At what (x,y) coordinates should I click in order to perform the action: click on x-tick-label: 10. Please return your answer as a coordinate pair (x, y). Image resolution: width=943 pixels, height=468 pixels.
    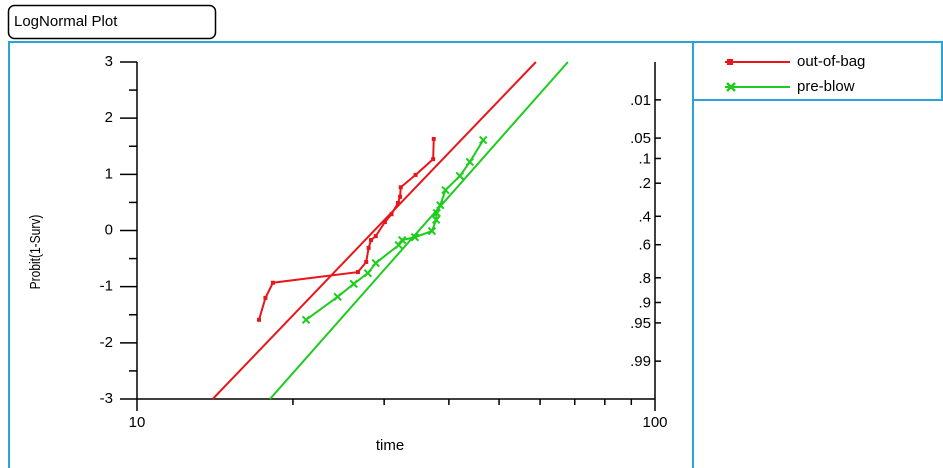
    Looking at the image, I should click on (137, 422).